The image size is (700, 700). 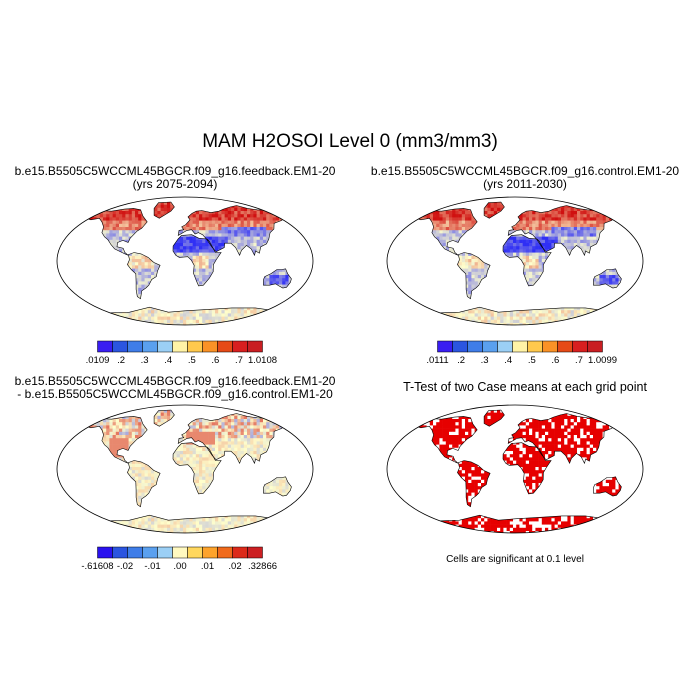 I want to click on panel-feedback-title-line2: (yrs 2075-2094), so click(x=175, y=184).